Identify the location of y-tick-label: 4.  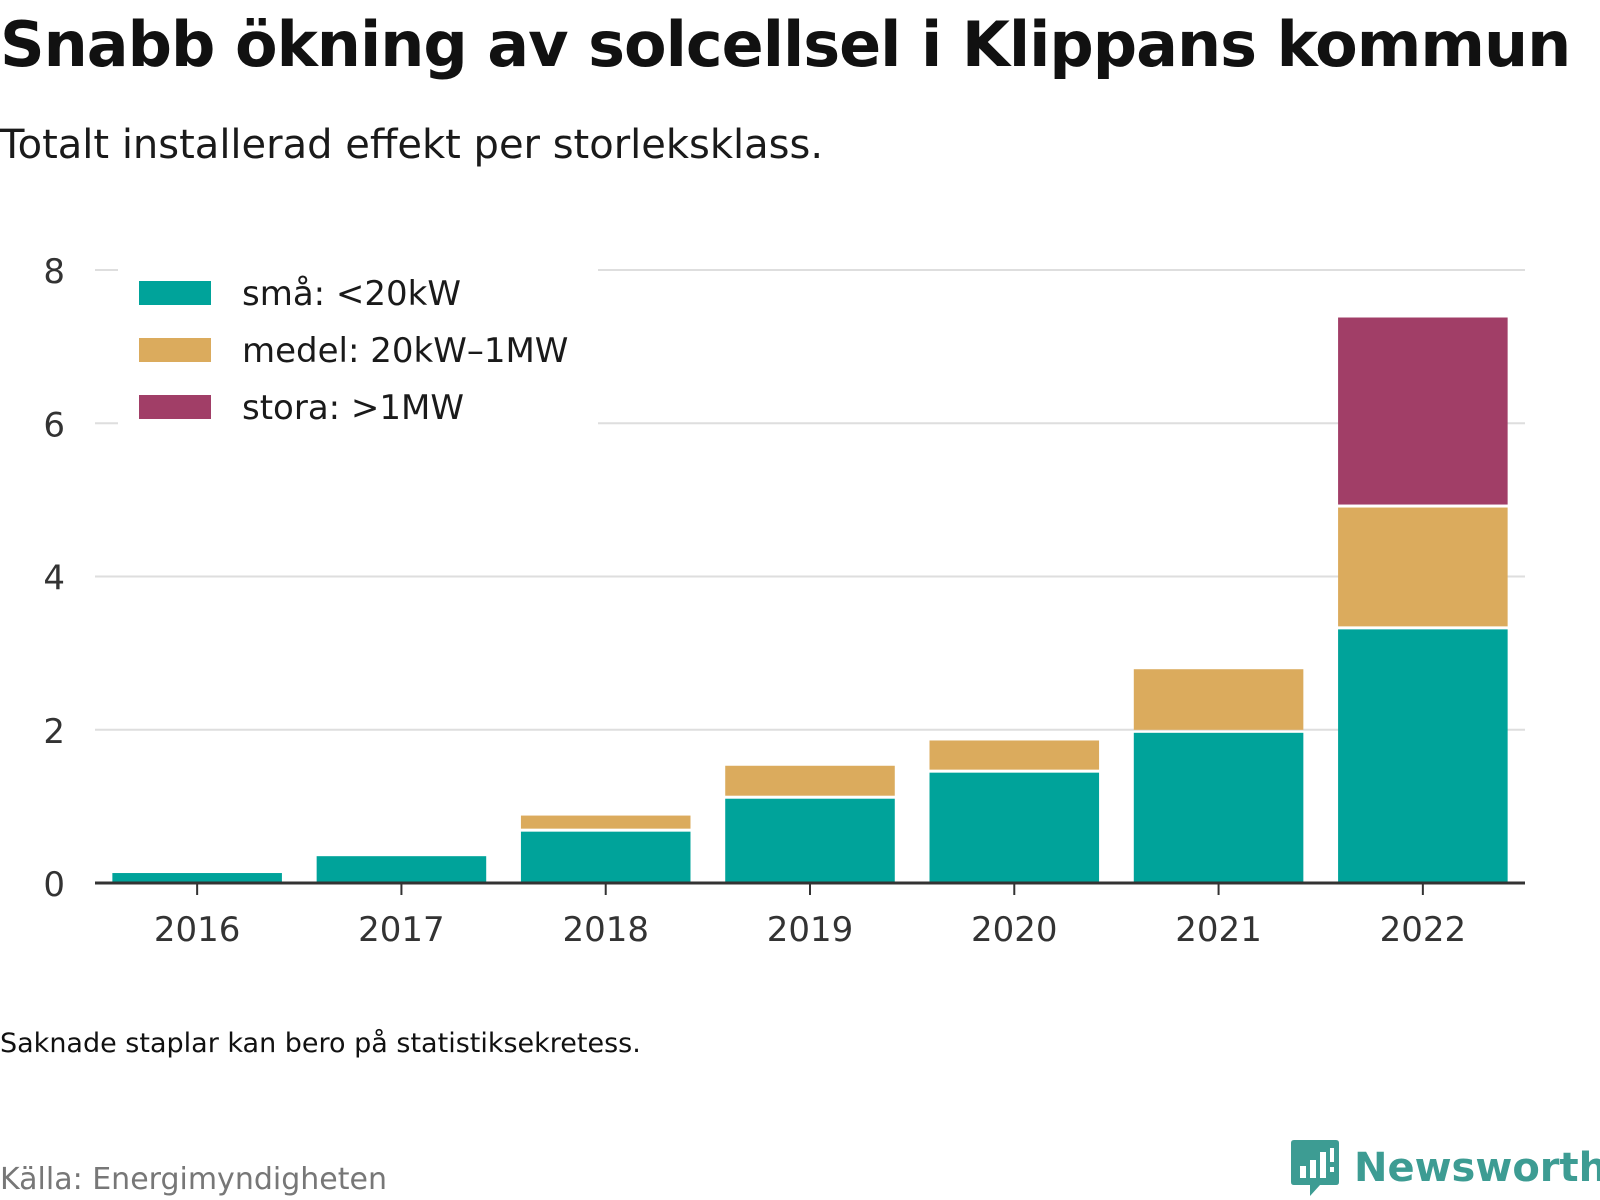
(54, 579).